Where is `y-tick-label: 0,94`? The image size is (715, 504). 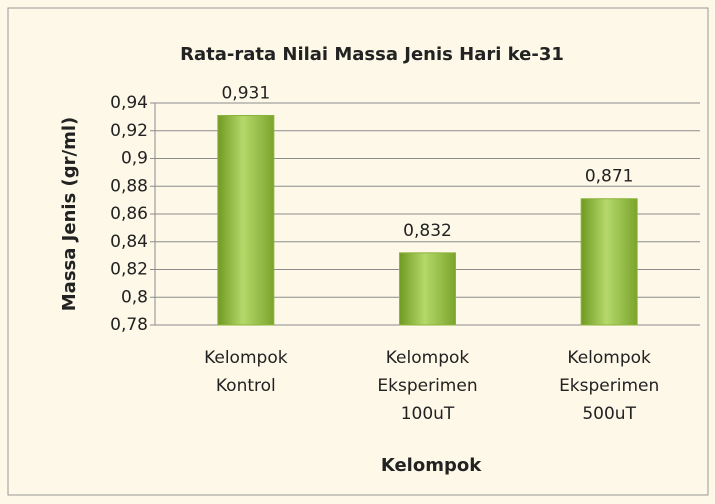 y-tick-label: 0,94 is located at coordinates (129, 103).